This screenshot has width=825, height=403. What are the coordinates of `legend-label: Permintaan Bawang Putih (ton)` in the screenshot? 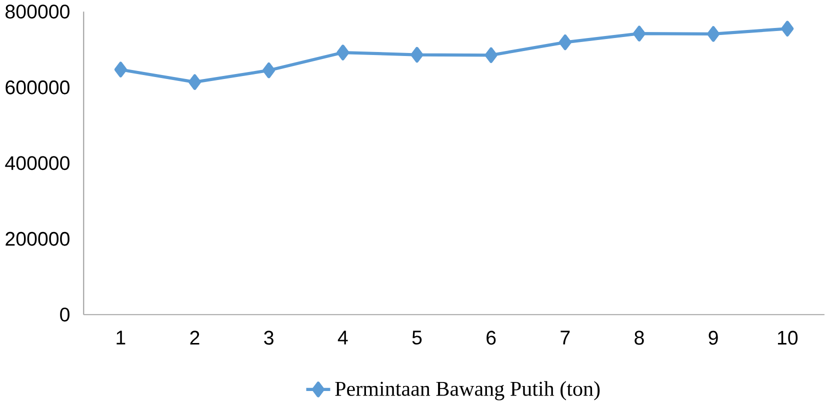 It's located at (467, 390).